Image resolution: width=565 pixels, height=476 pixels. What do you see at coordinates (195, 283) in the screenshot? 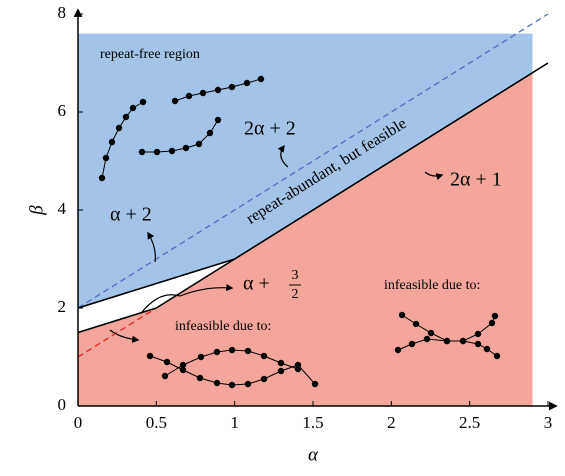
I see `boundary-edge` at bounding box center [195, 283].